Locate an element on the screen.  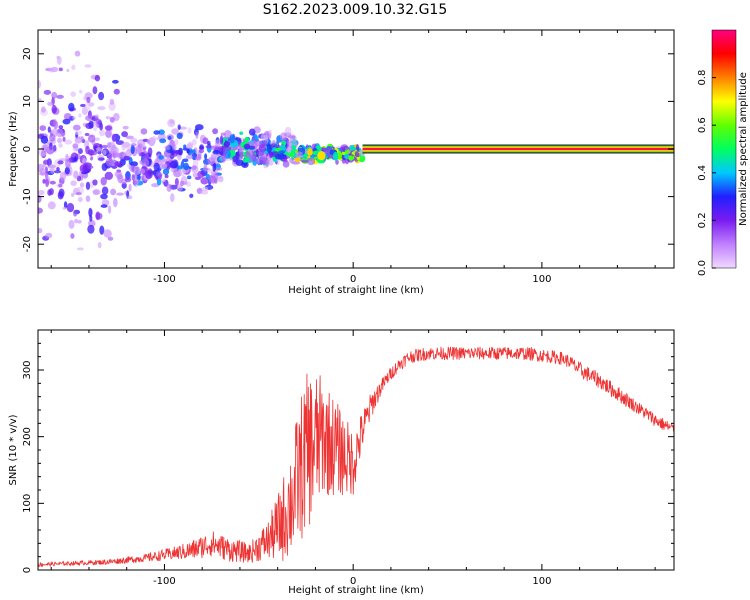
y-tick-label: -10 is located at coordinates (27, 196).